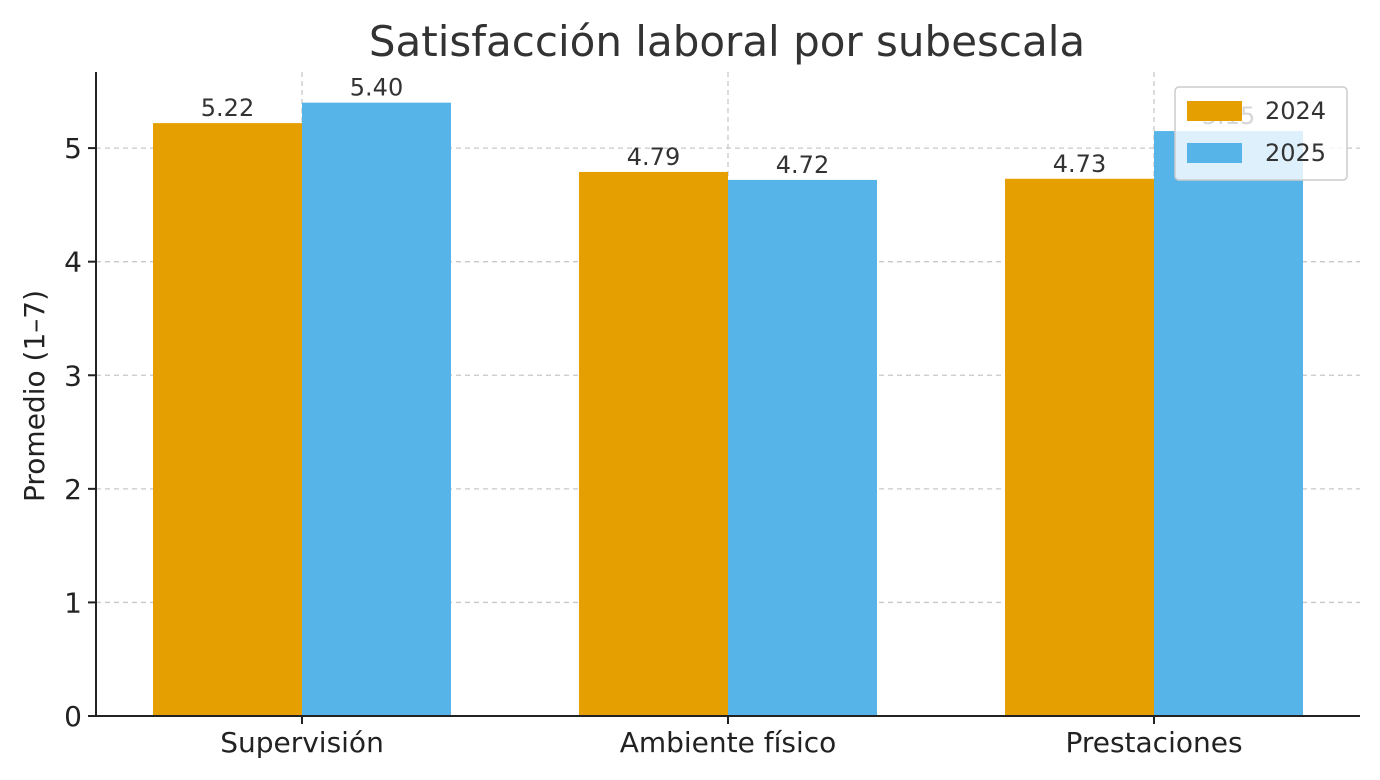 This screenshot has height=780, width=1380. Describe the element at coordinates (376, 88) in the screenshot. I see `data-label: 5.40` at that location.